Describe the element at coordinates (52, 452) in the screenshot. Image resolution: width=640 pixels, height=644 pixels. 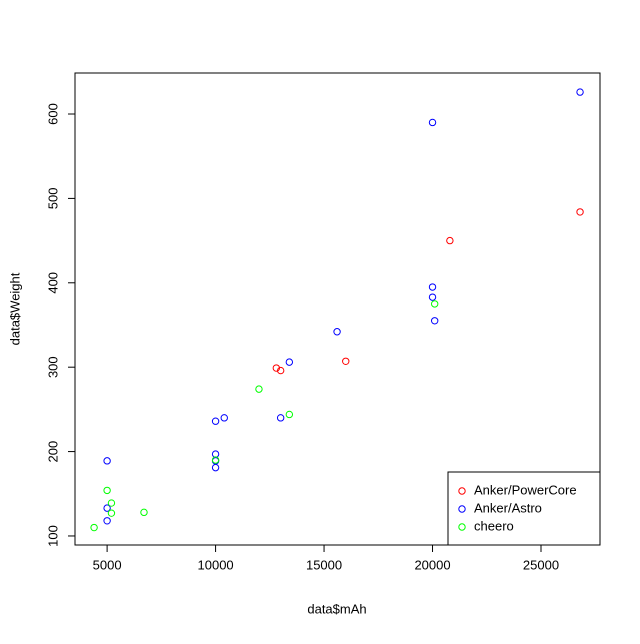
I see `y-tick-label: 200` at that location.